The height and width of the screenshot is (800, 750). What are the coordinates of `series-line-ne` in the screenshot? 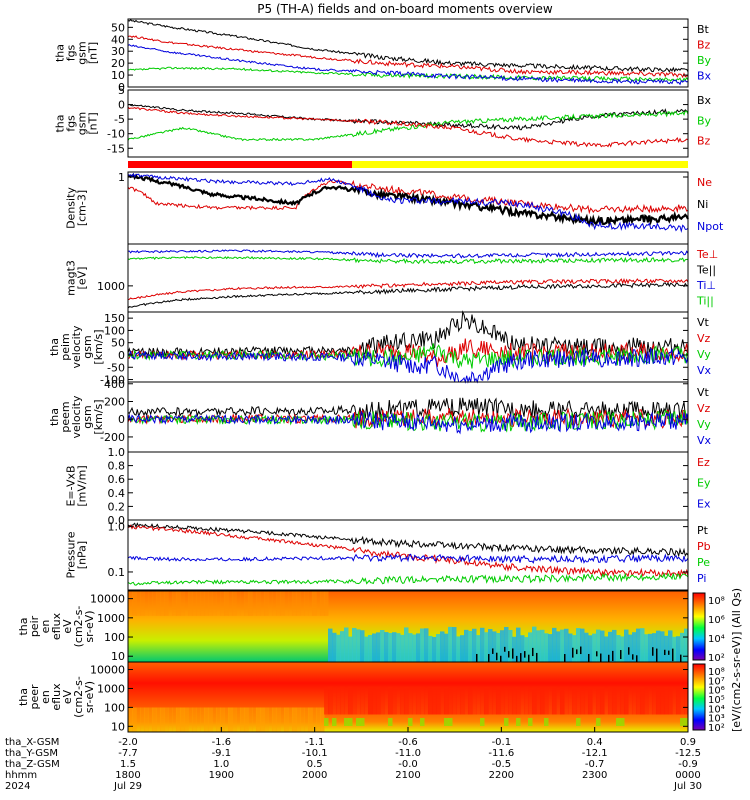 It's located at (408, 197).